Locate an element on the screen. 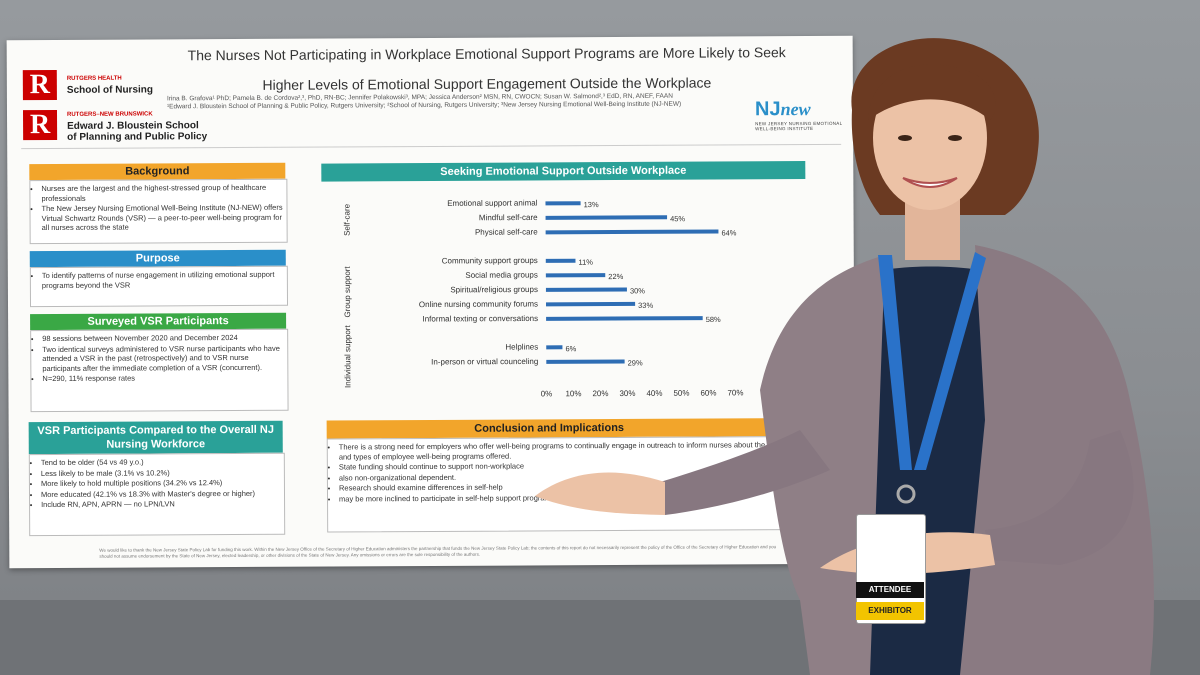  category-label: In-person or virtual counceling is located at coordinates (484, 362).